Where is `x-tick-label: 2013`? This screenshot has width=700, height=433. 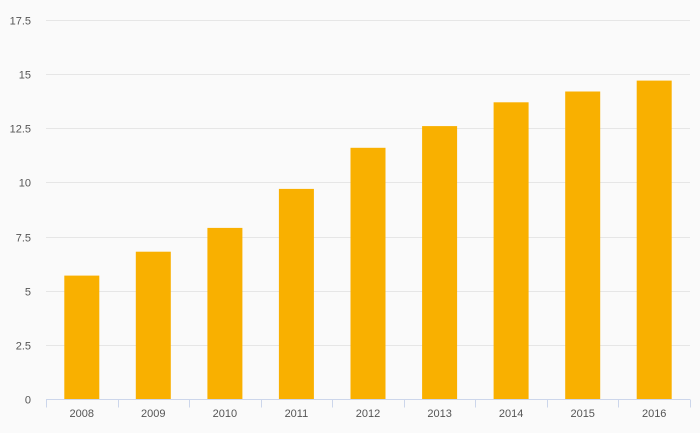
x-tick-label: 2013 is located at coordinates (439, 414).